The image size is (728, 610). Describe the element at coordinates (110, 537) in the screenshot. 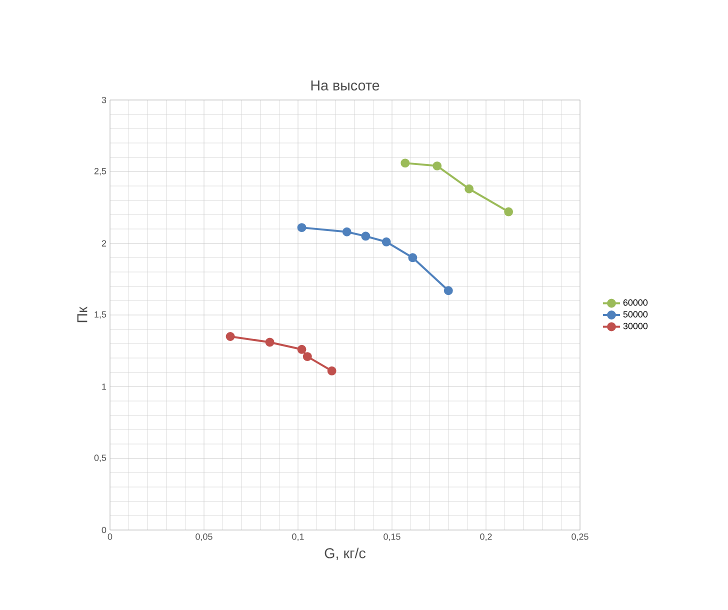

I see `x-tick-label: 0` at that location.